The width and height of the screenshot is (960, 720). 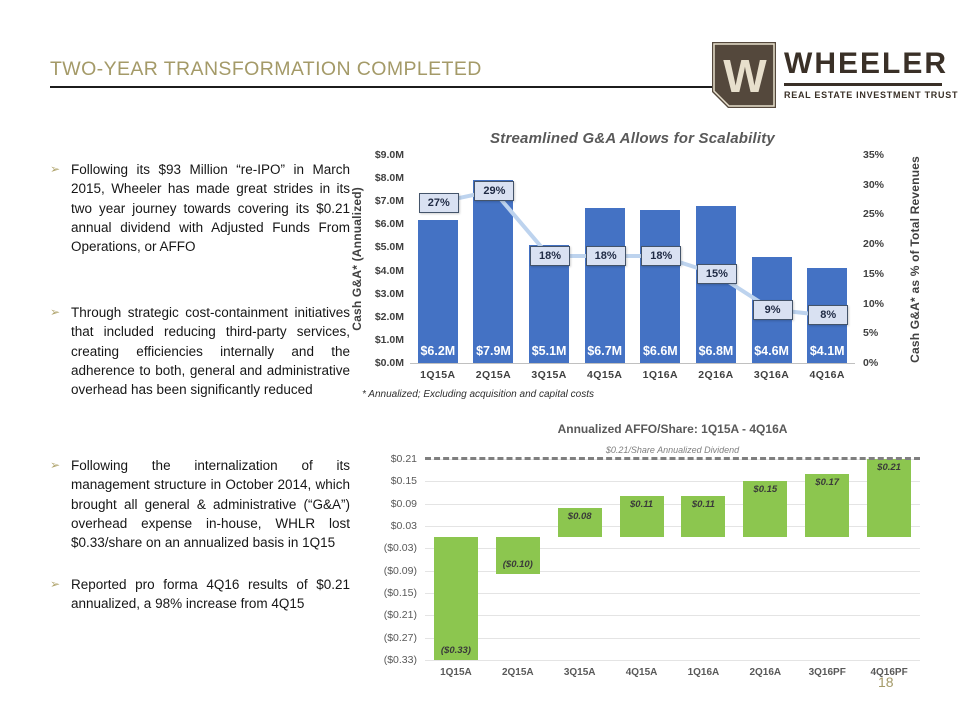 I want to click on gna-bar-label: $6.8M, so click(x=716, y=351).